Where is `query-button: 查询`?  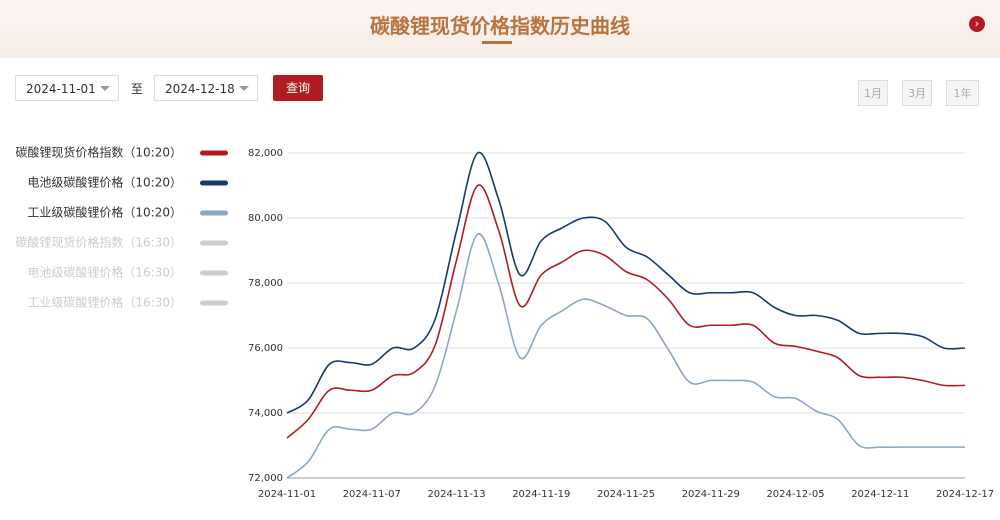 query-button: 查询 is located at coordinates (298, 88).